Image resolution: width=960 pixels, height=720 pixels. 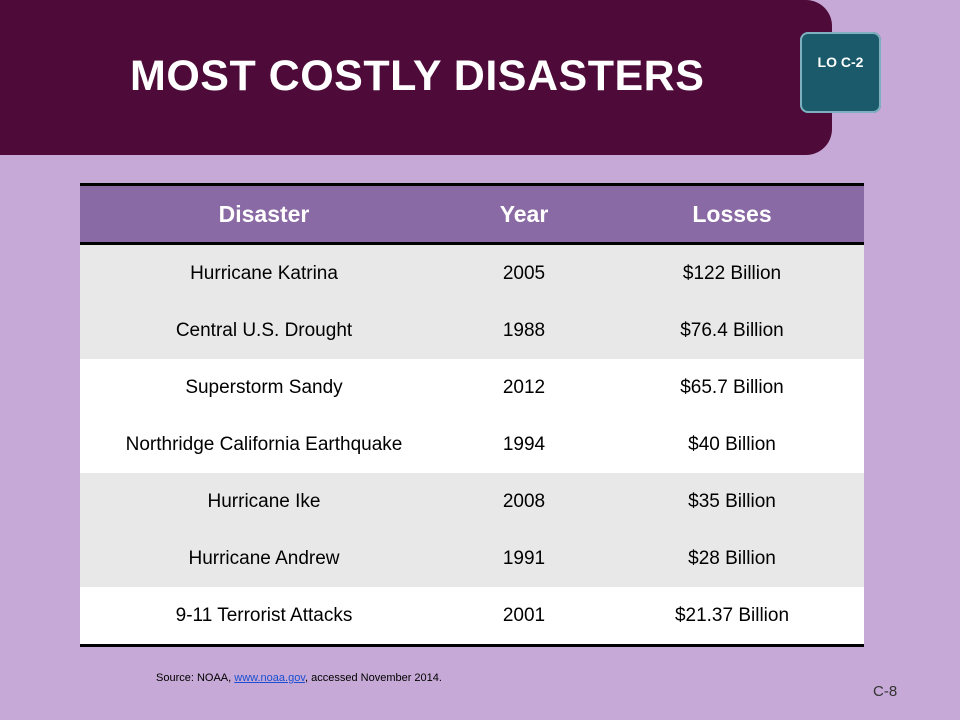 I want to click on year-cell: 2012, so click(x=524, y=387).